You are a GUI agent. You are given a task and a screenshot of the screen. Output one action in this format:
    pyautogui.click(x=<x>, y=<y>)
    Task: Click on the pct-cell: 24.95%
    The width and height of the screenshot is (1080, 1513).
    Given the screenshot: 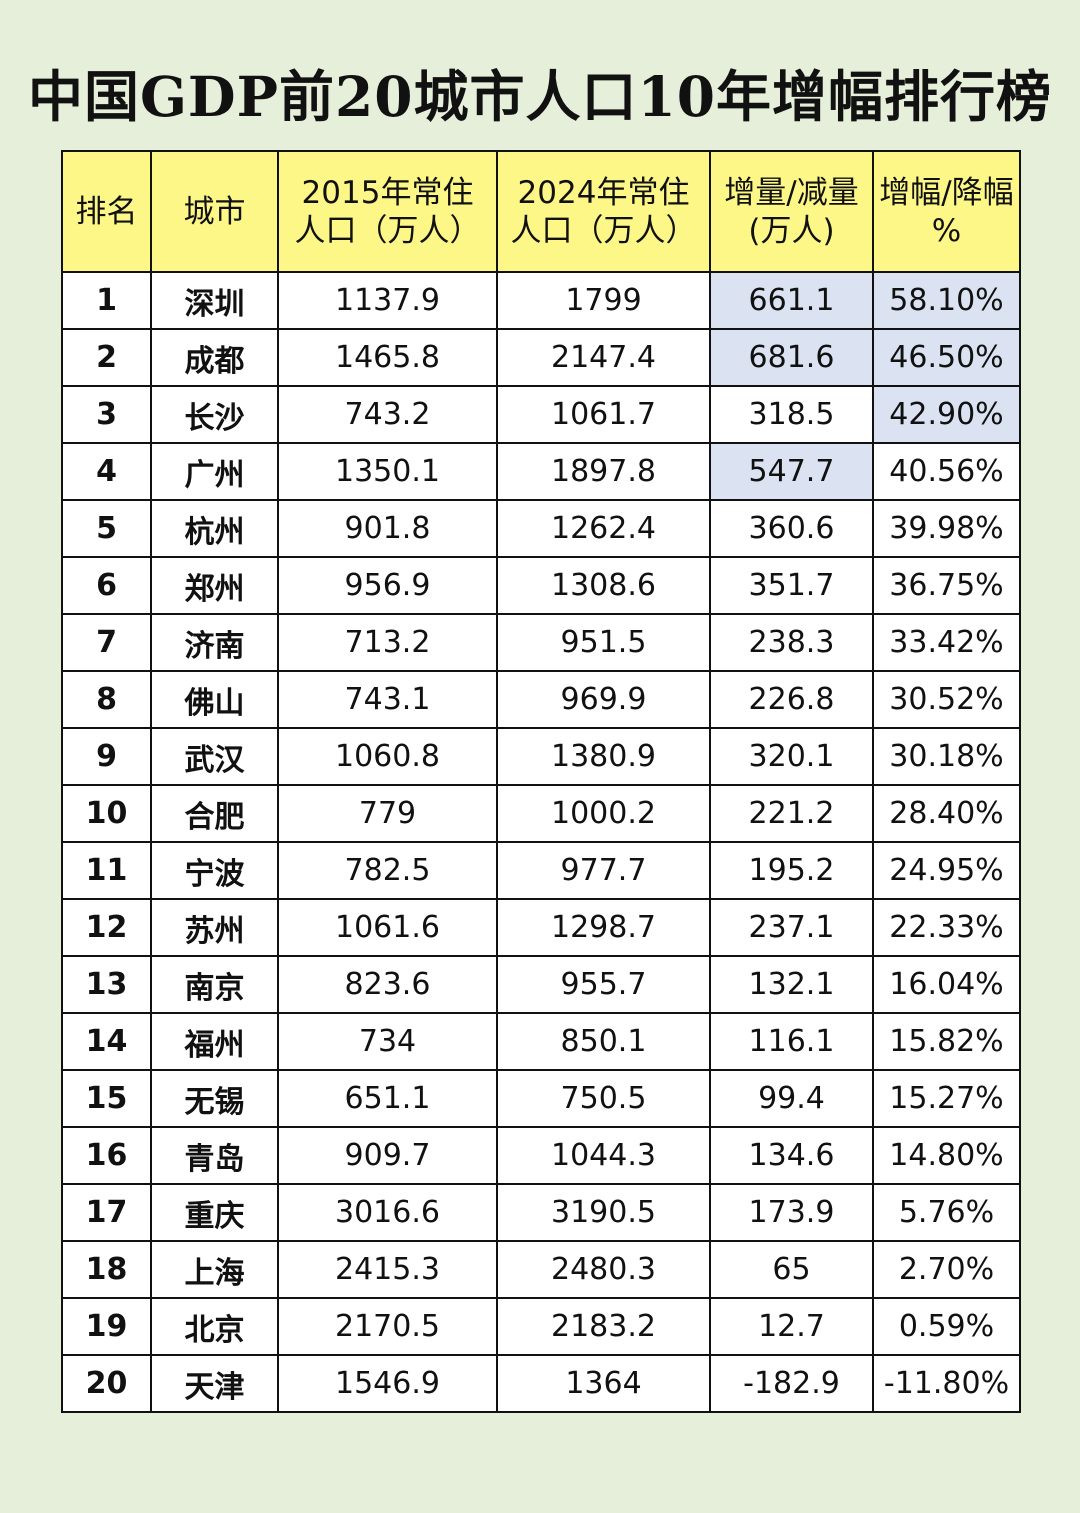 What is the action you would take?
    pyautogui.click(x=946, y=870)
    